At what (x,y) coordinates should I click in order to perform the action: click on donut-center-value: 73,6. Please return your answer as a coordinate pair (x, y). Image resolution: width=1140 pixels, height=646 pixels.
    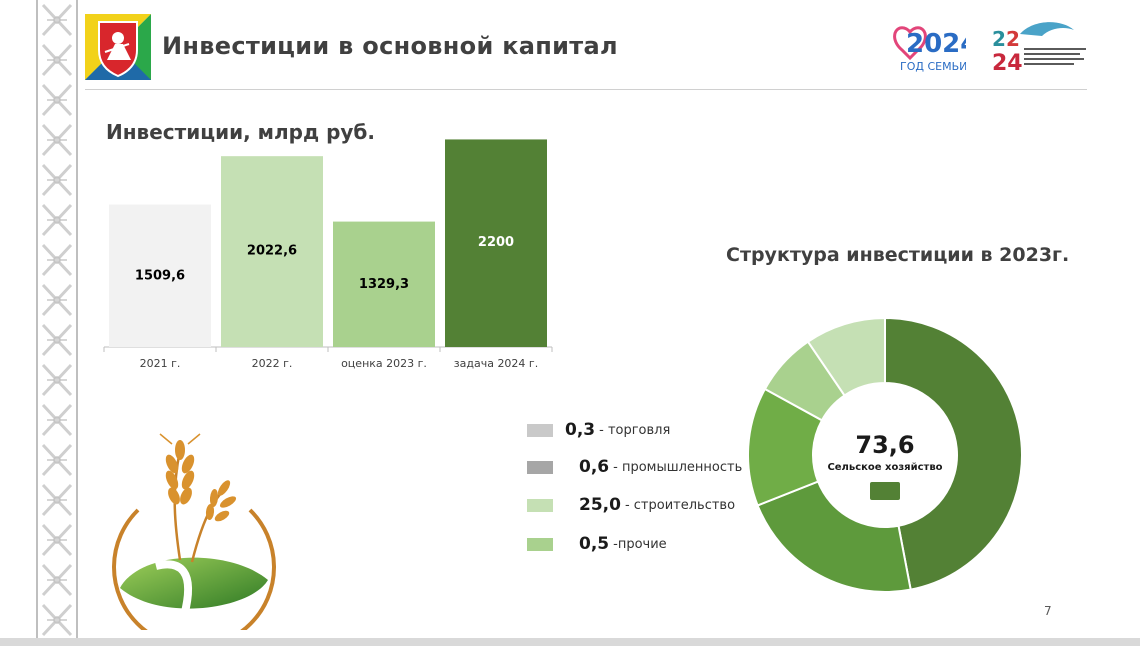
    Looking at the image, I should click on (884, 445).